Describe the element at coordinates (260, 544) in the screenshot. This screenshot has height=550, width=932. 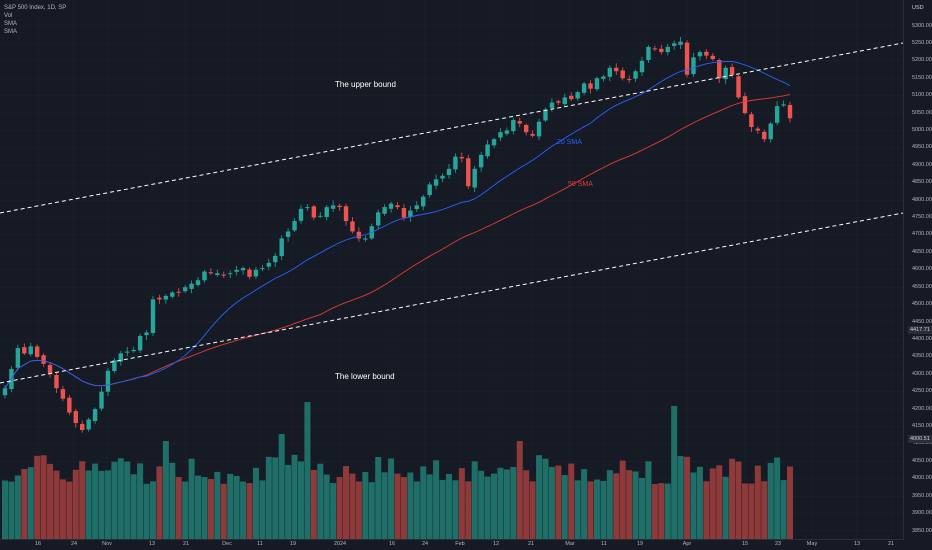
I see `time-tick-label: 11` at that location.